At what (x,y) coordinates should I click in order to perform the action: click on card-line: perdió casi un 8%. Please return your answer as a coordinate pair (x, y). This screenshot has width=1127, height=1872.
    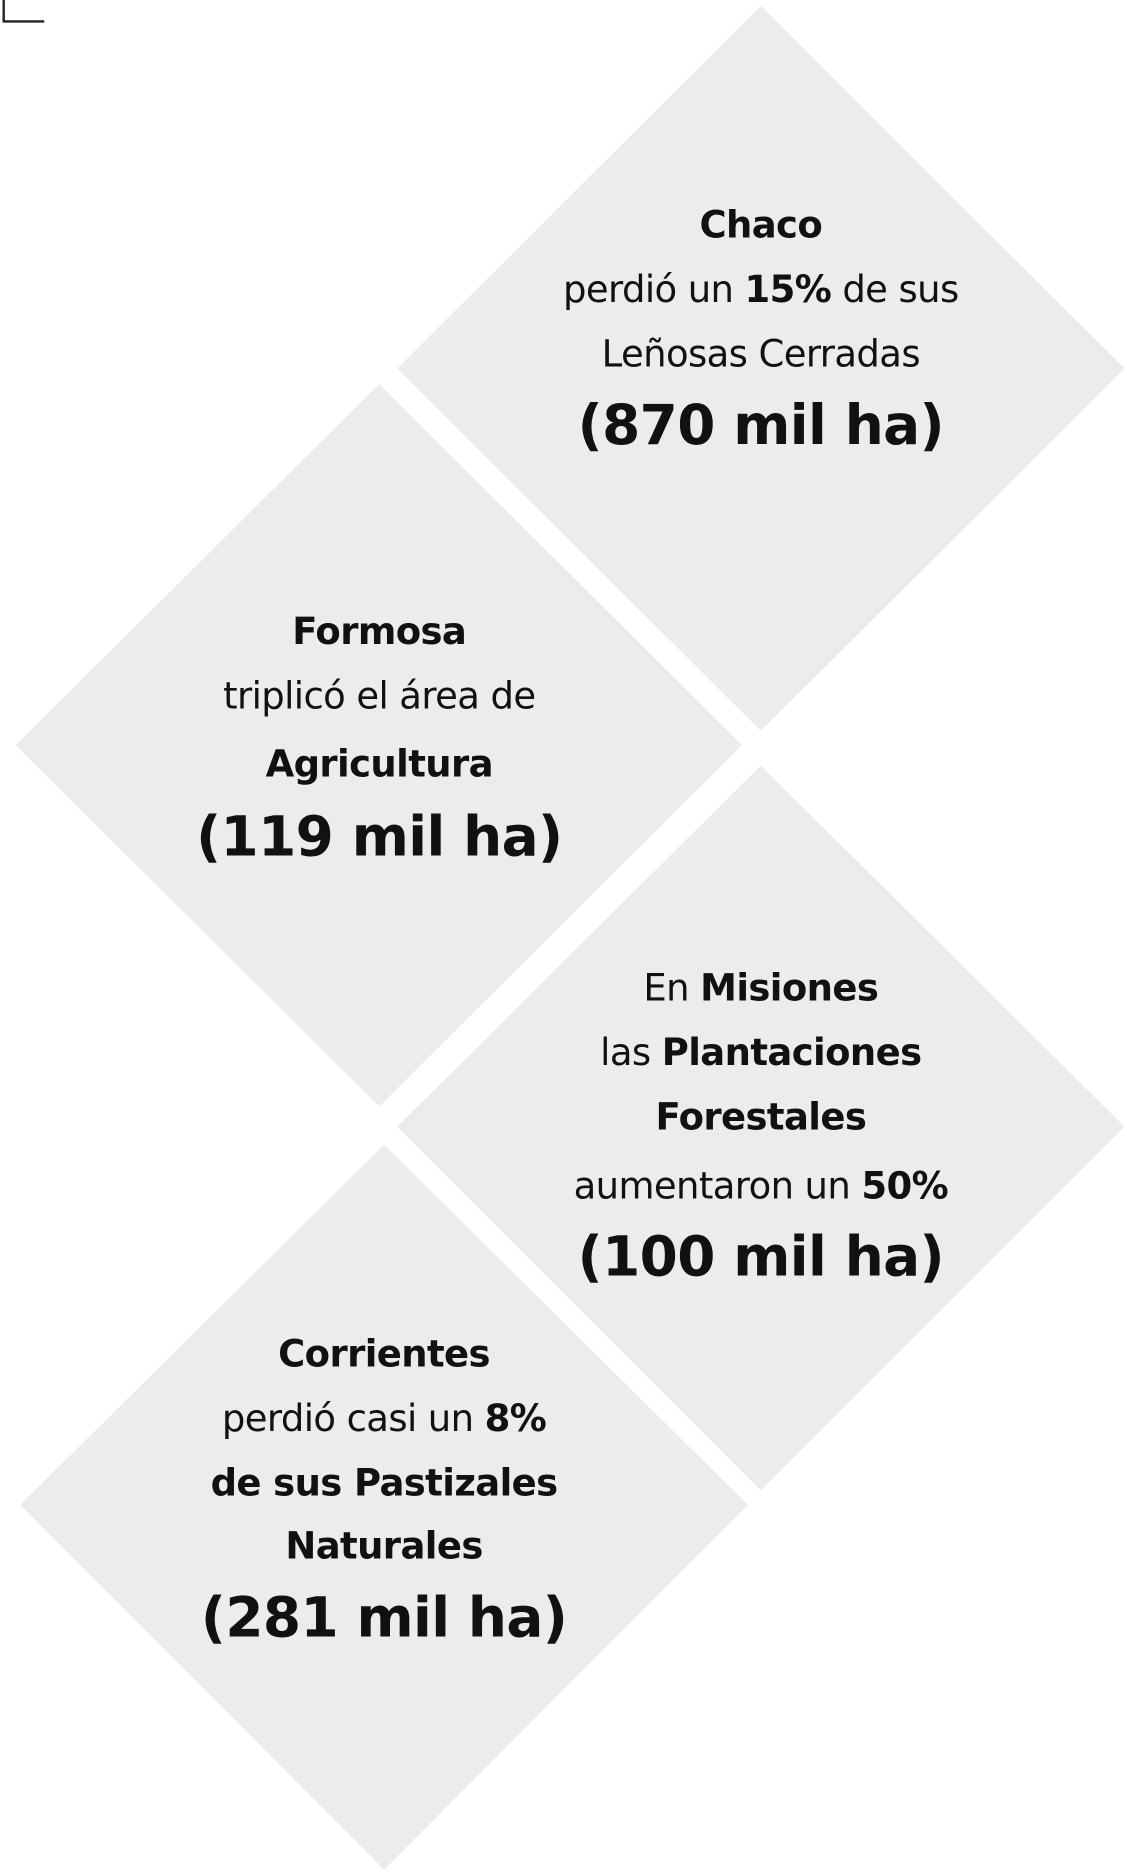
    Looking at the image, I should click on (384, 1418).